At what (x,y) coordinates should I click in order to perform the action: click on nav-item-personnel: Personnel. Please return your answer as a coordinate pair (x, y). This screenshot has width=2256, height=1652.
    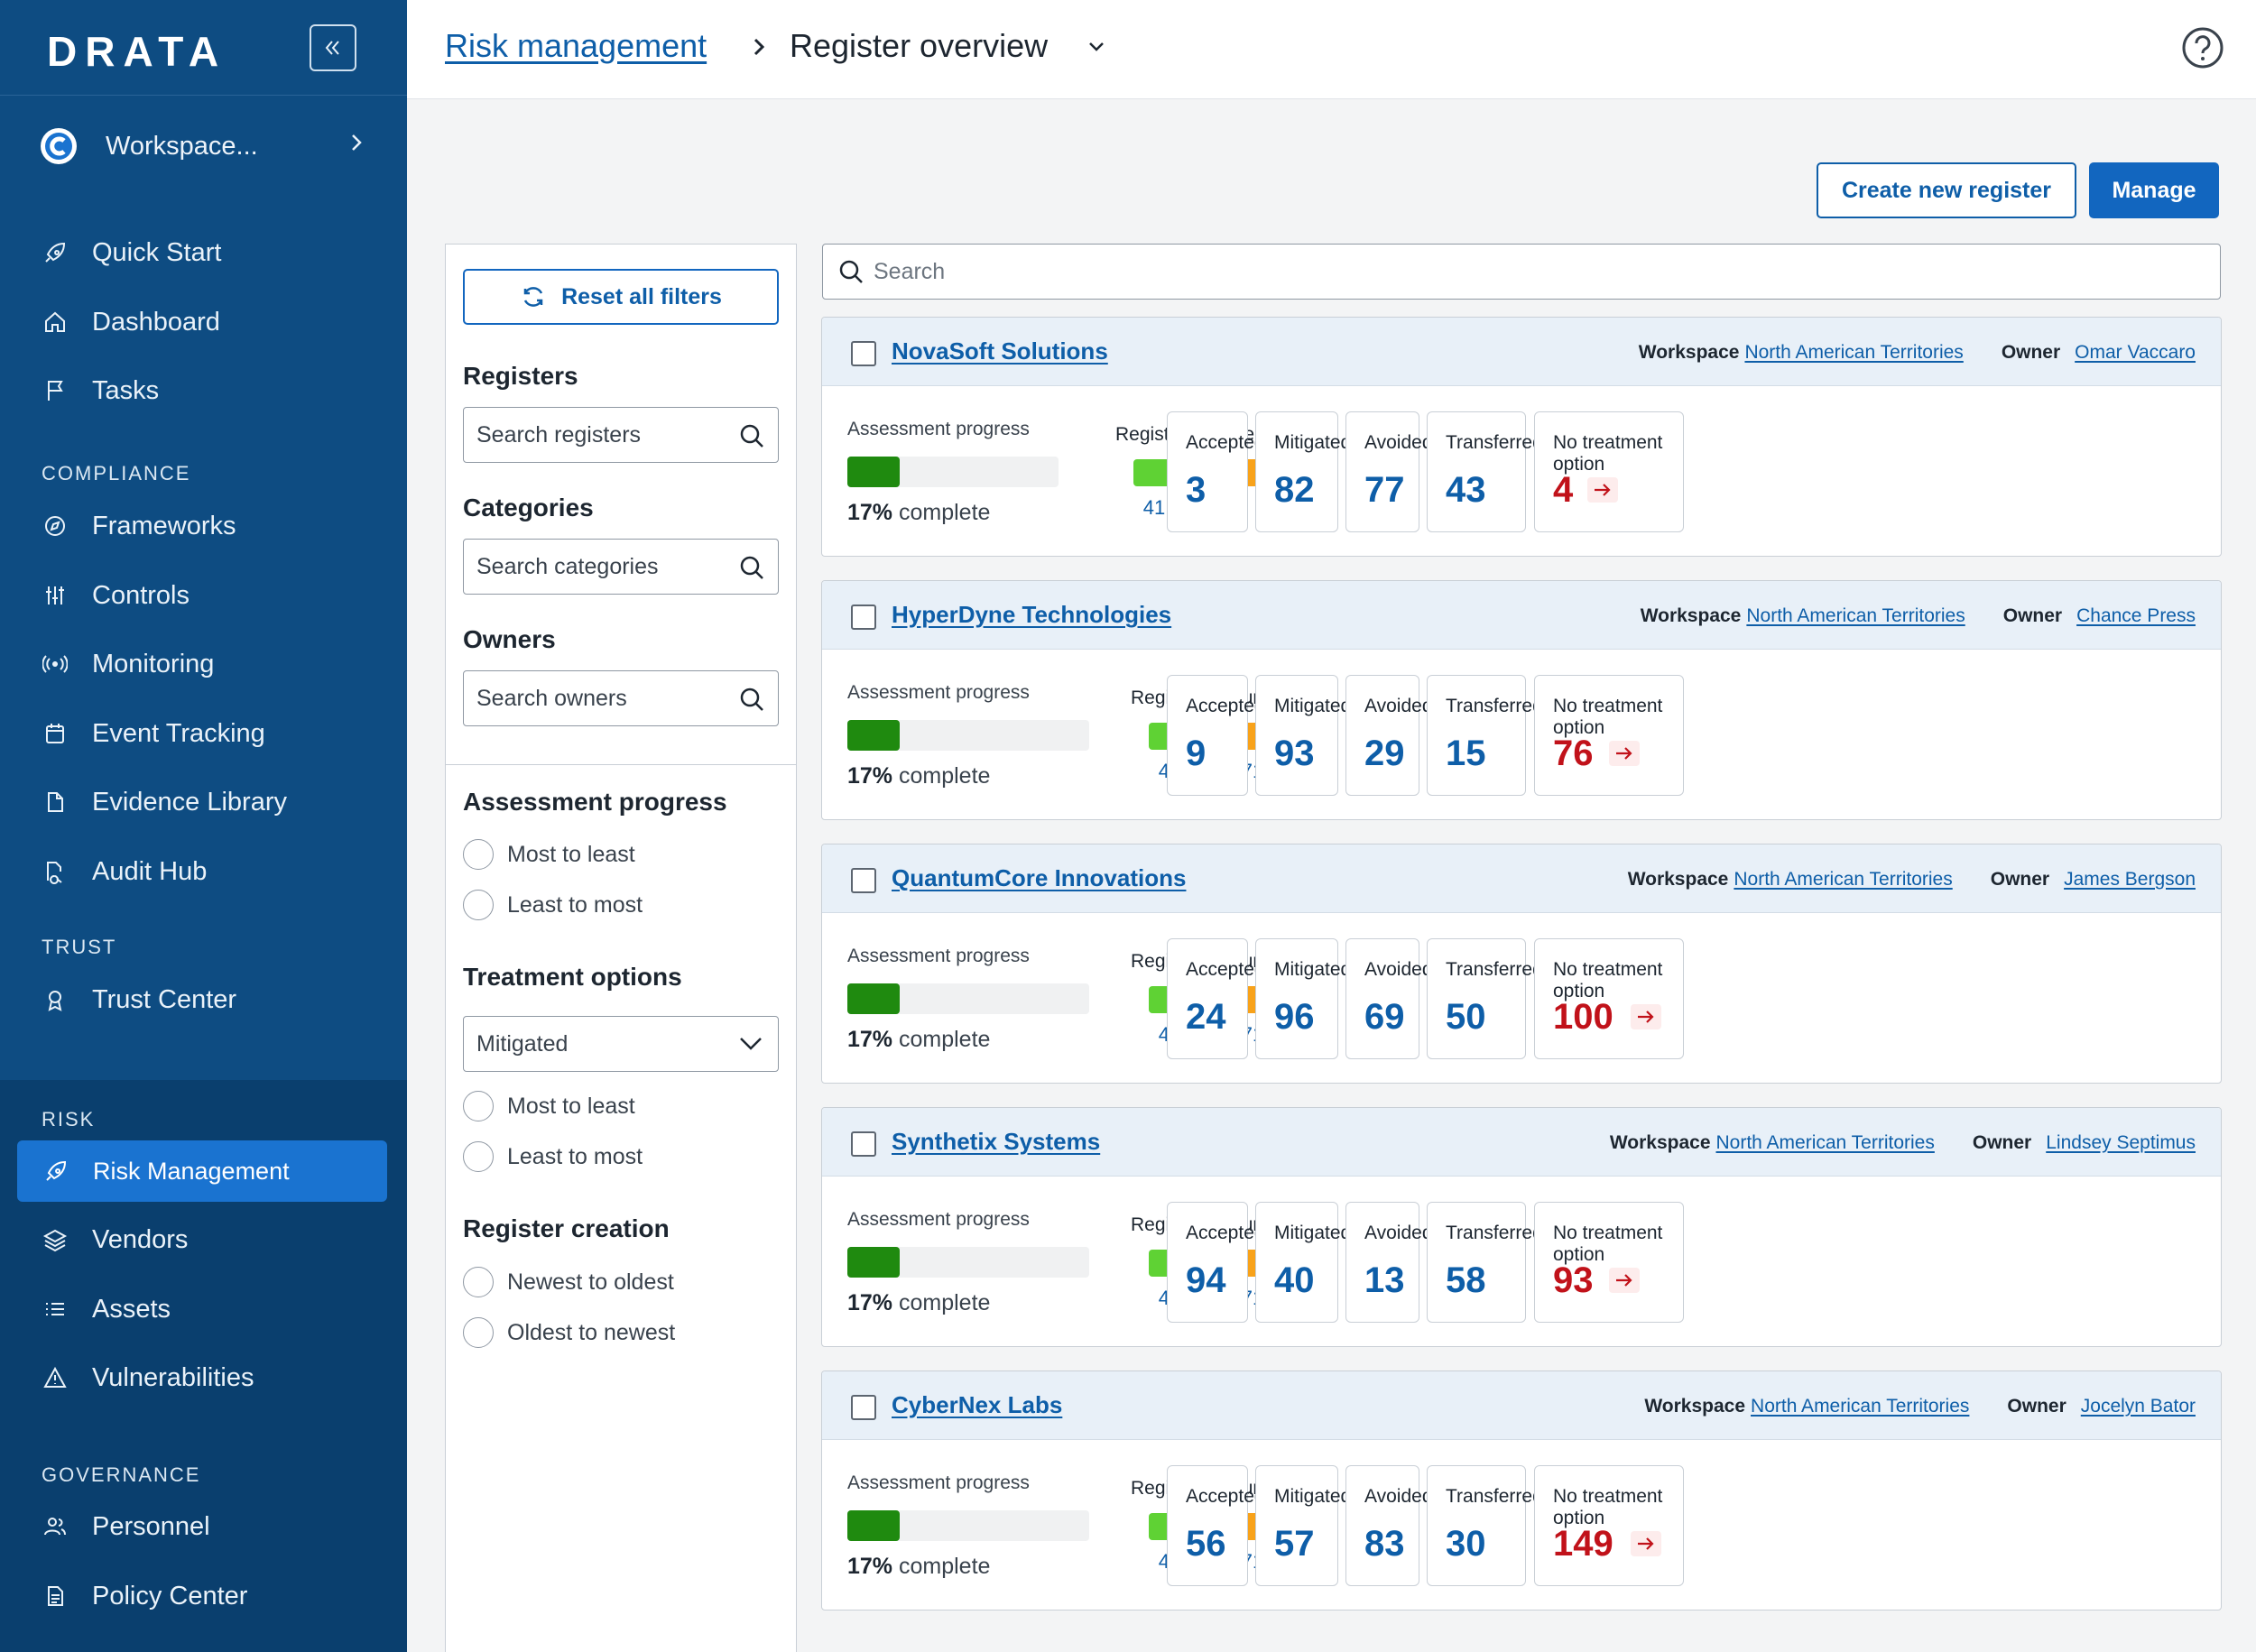
    Looking at the image, I should click on (126, 1526).